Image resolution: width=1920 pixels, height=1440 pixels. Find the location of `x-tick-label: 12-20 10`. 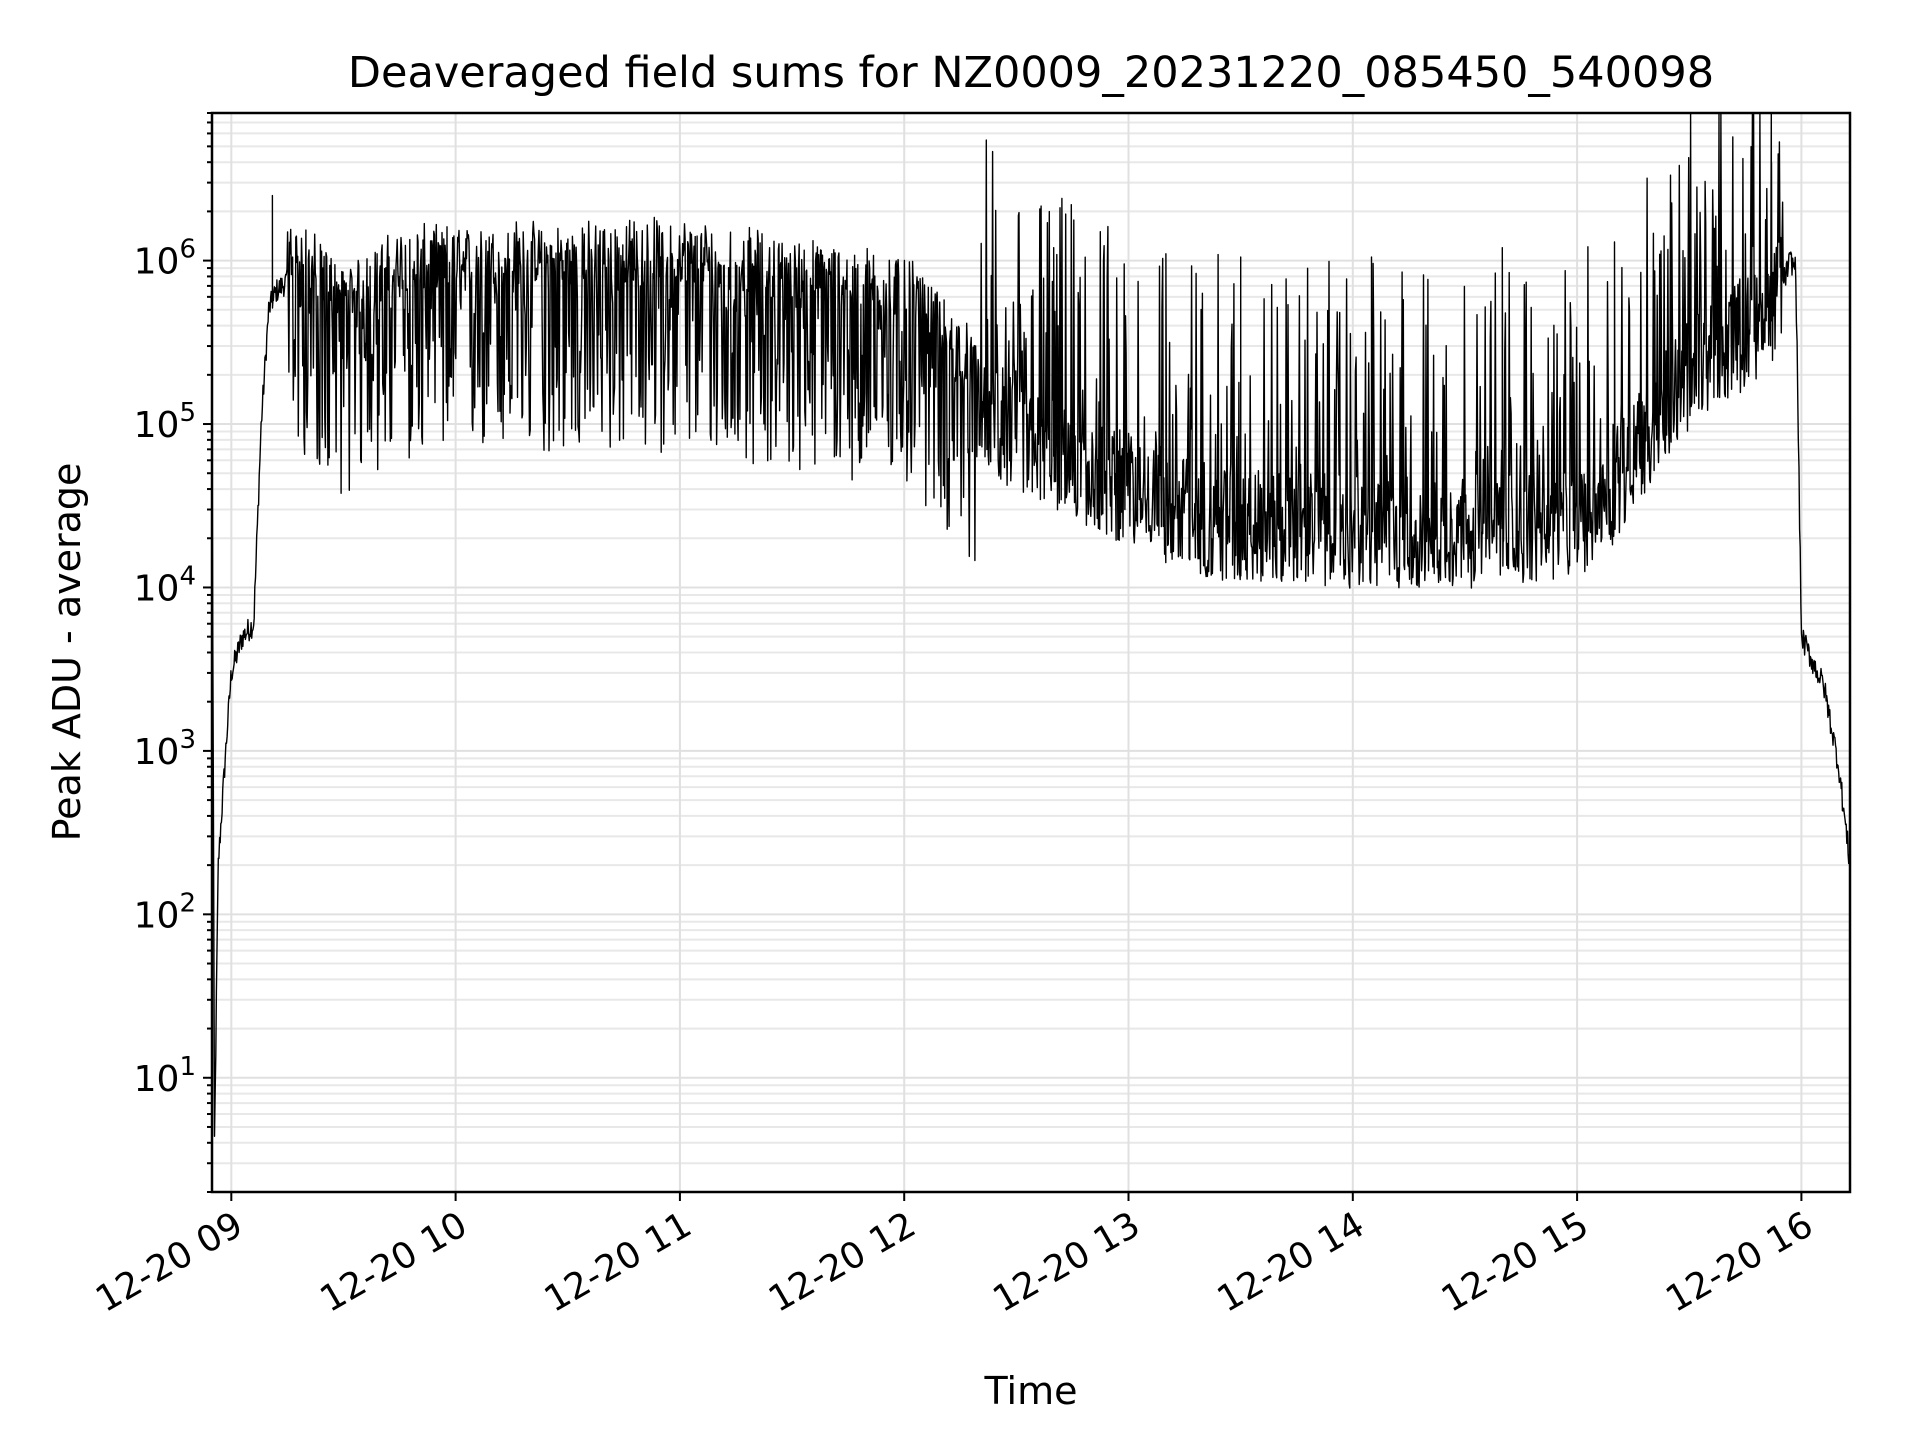

x-tick-label: 12-20 10 is located at coordinates (393, 1262).